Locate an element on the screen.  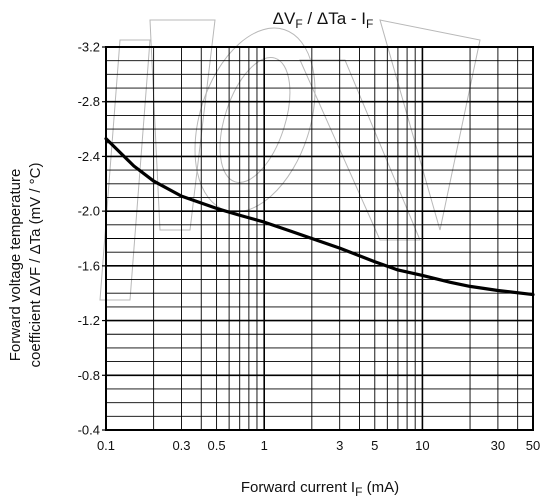
y-tick-label: -2.0 is located at coordinates (89, 211).